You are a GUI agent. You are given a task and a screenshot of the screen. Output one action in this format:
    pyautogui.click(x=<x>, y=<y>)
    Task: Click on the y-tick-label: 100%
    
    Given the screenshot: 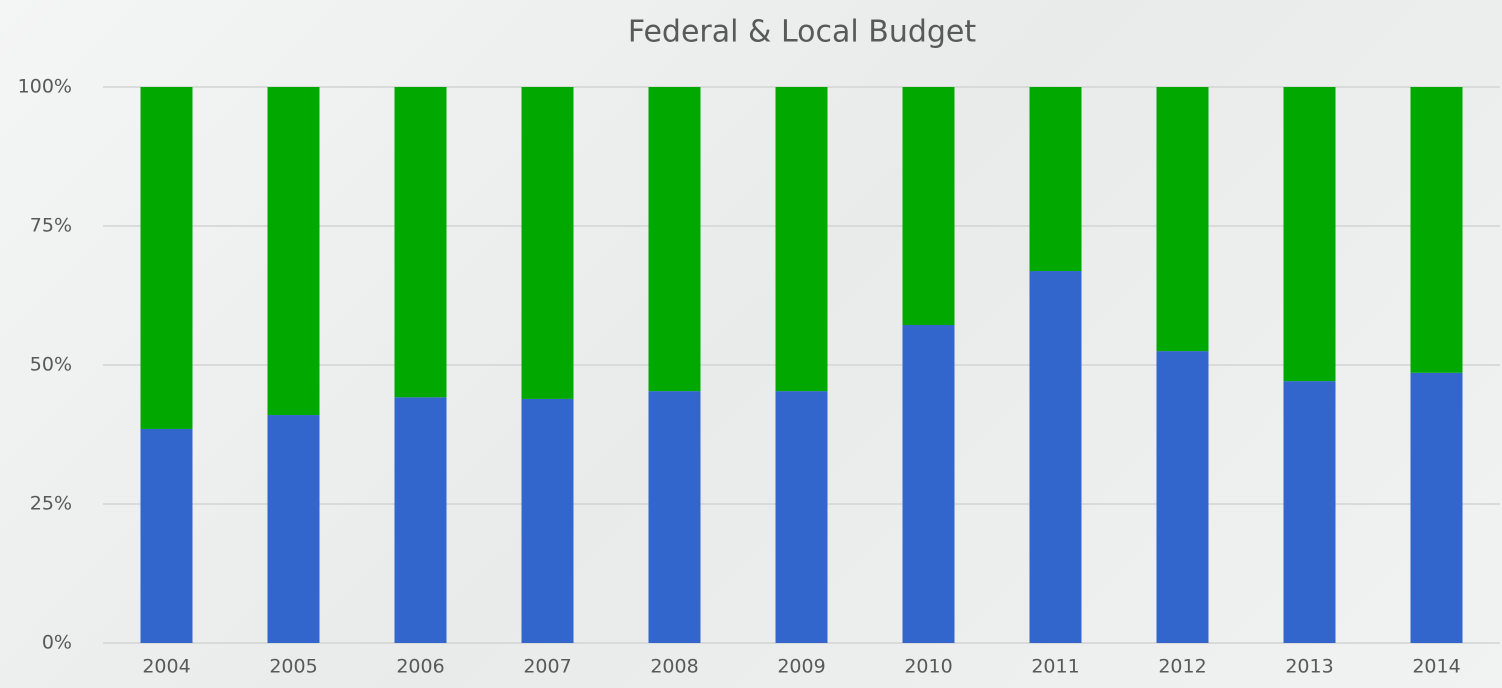 What is the action you would take?
    pyautogui.click(x=45, y=87)
    